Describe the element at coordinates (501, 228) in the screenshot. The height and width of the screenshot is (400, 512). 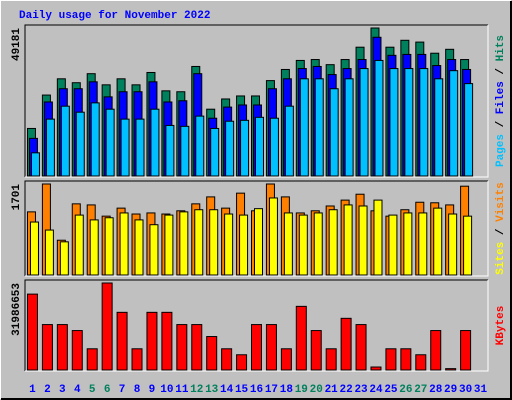
I see `legend: Sites / Visits` at that location.